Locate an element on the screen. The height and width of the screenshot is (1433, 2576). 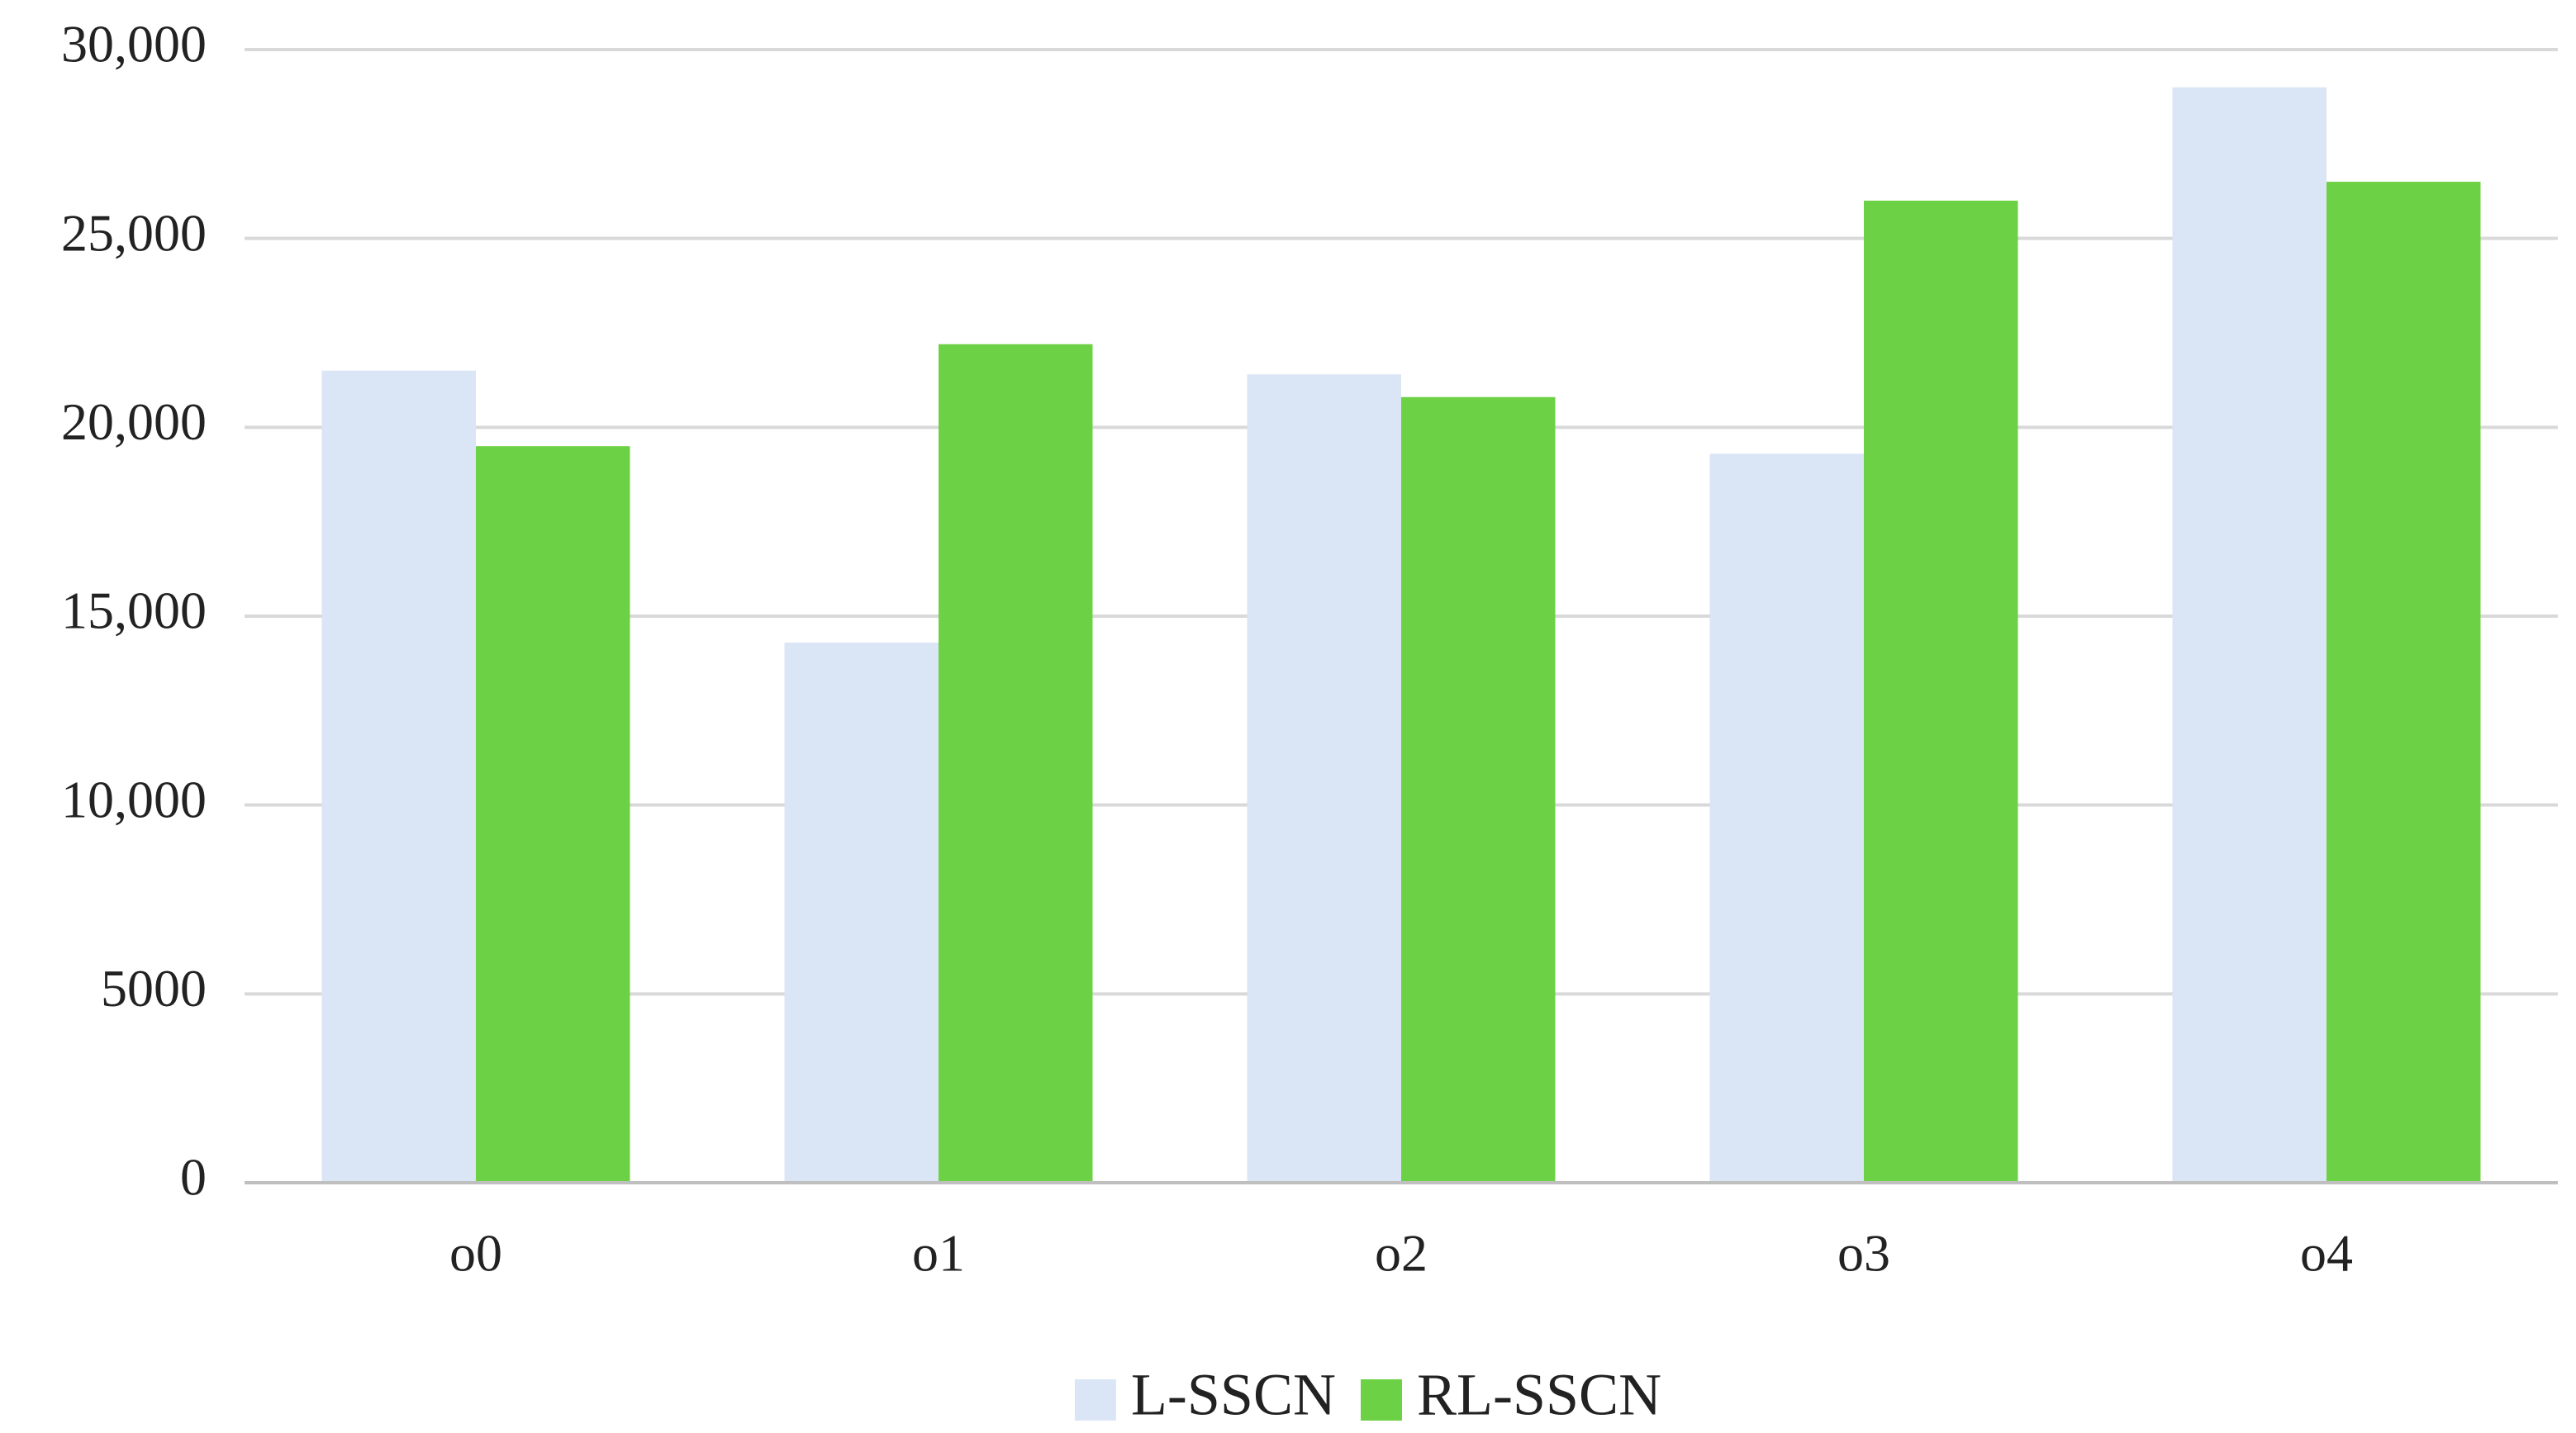
legend-label: RL-SSCN is located at coordinates (1539, 1395).